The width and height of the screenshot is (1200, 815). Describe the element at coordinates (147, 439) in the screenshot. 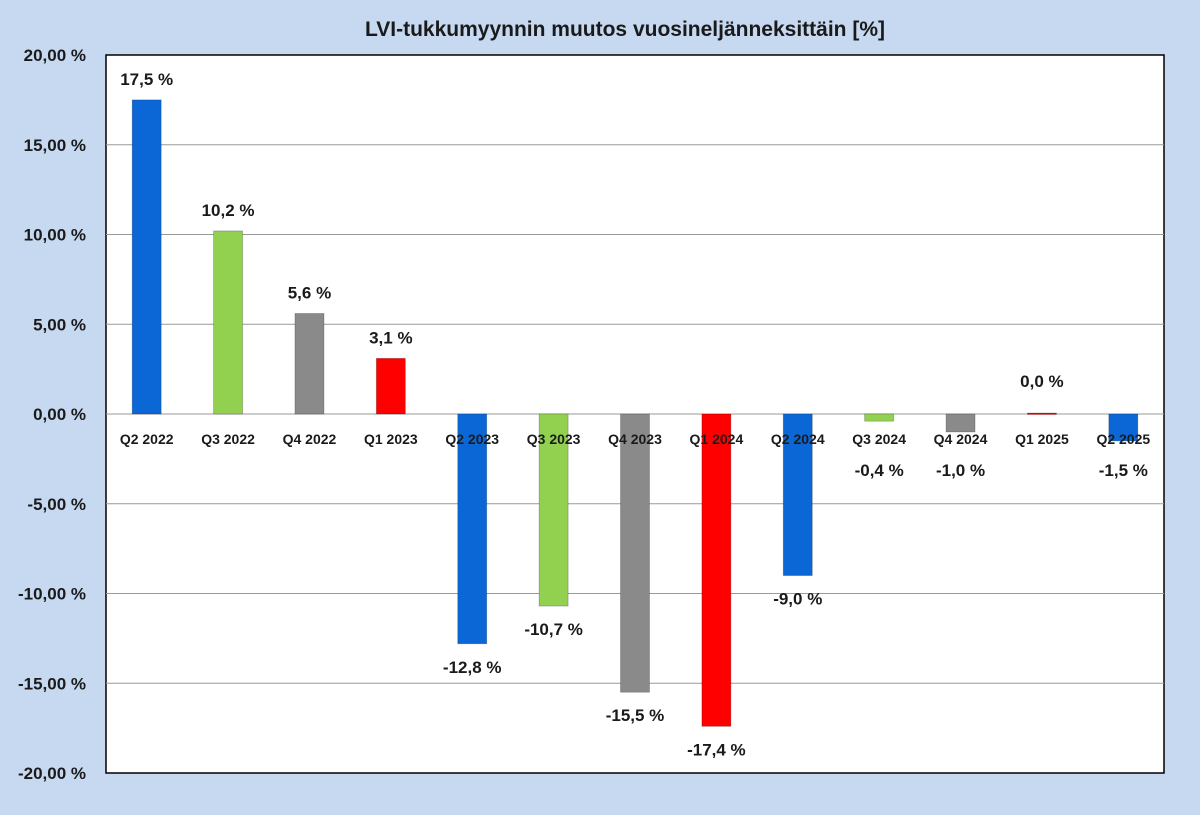

I see `x-tick-label: Q2 2022` at that location.